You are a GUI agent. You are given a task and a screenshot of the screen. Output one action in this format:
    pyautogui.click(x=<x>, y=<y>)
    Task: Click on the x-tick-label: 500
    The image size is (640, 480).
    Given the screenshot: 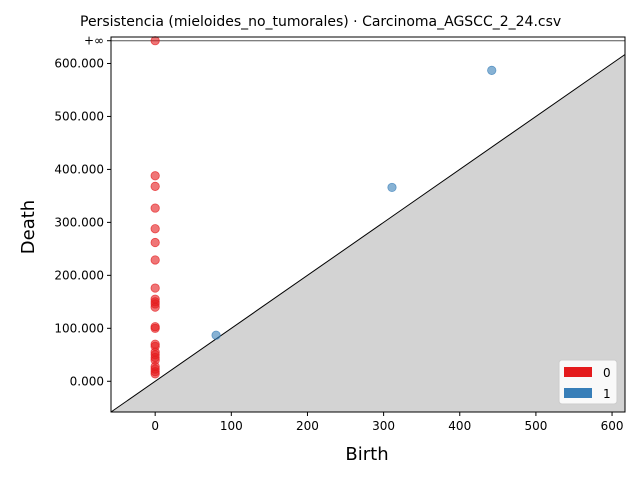 What is the action you would take?
    pyautogui.click(x=535, y=426)
    